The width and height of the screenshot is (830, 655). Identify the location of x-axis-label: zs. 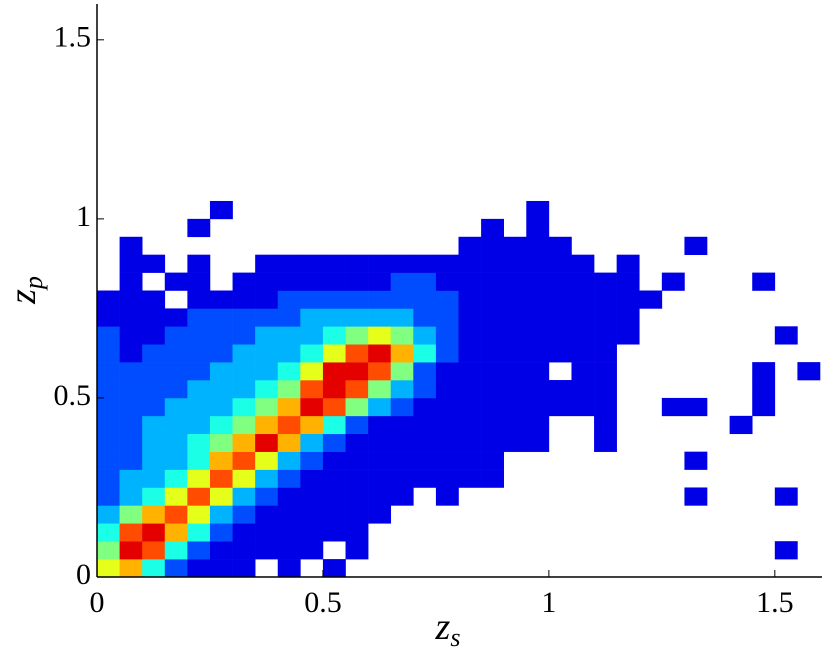
(448, 629).